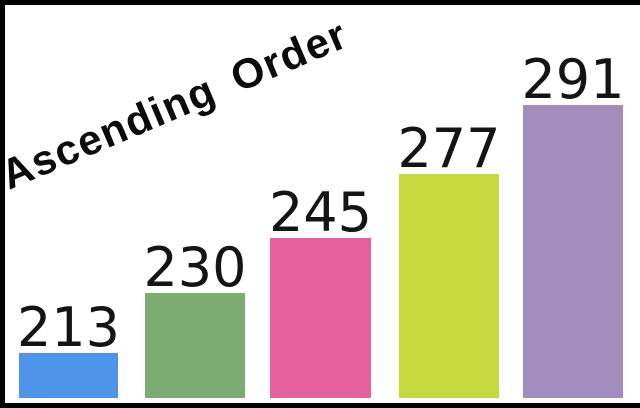  Describe the element at coordinates (573, 79) in the screenshot. I see `bar-value-label-5: 291` at that location.